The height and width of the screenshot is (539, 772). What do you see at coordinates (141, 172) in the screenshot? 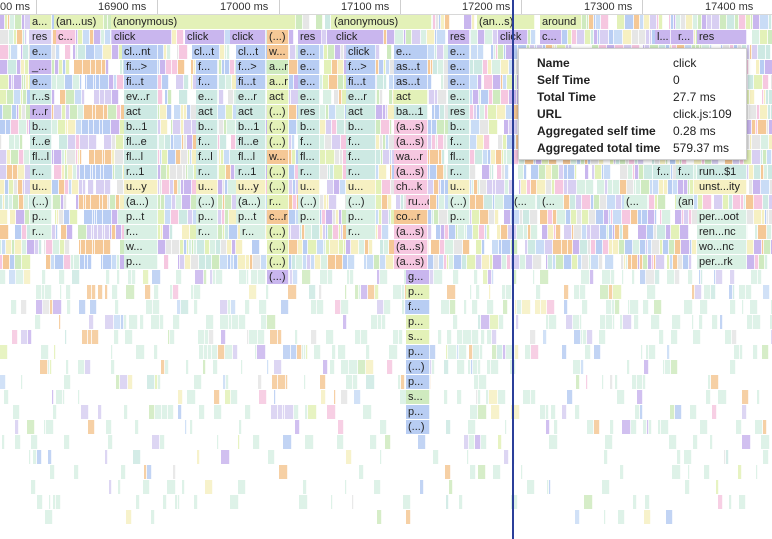
I see `flame-frame: r...1` at bounding box center [141, 172].